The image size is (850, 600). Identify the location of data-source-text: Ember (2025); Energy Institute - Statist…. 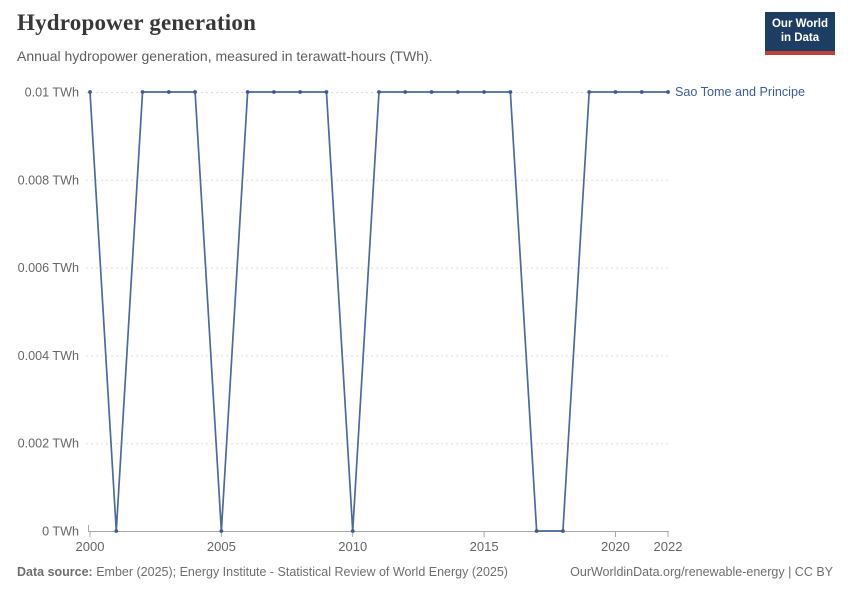
(302, 572).